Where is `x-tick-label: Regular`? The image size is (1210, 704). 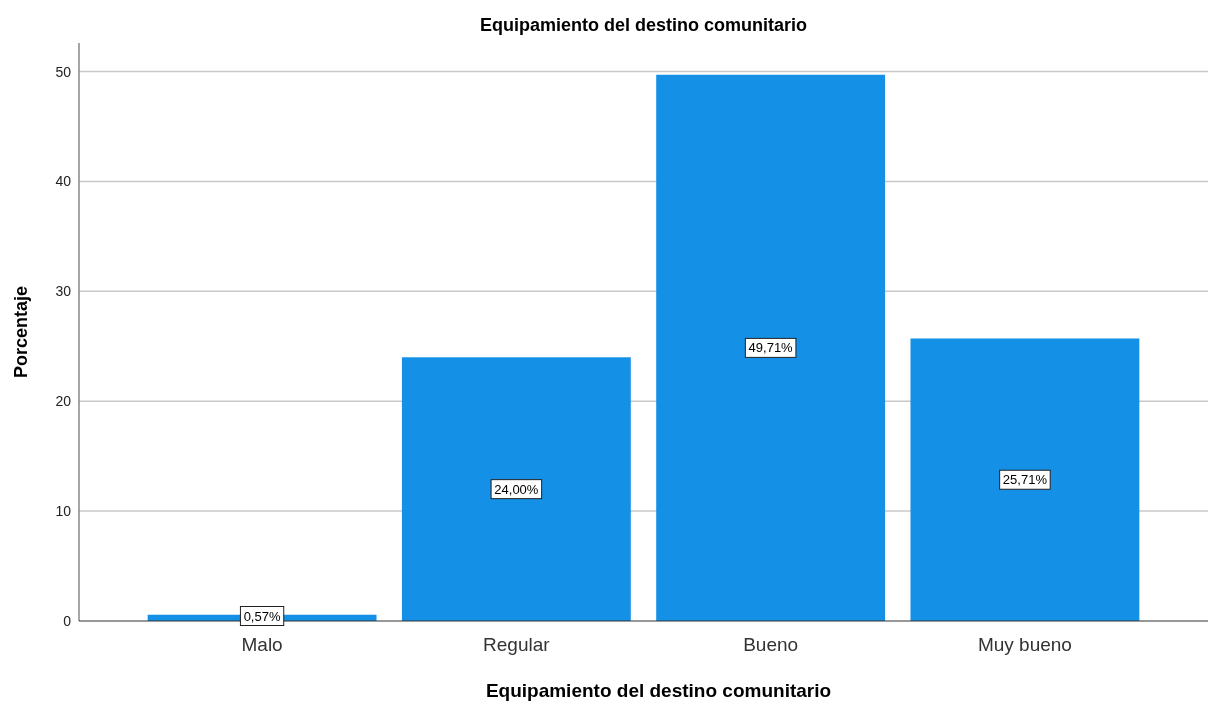
x-tick-label: Regular is located at coordinates (517, 644).